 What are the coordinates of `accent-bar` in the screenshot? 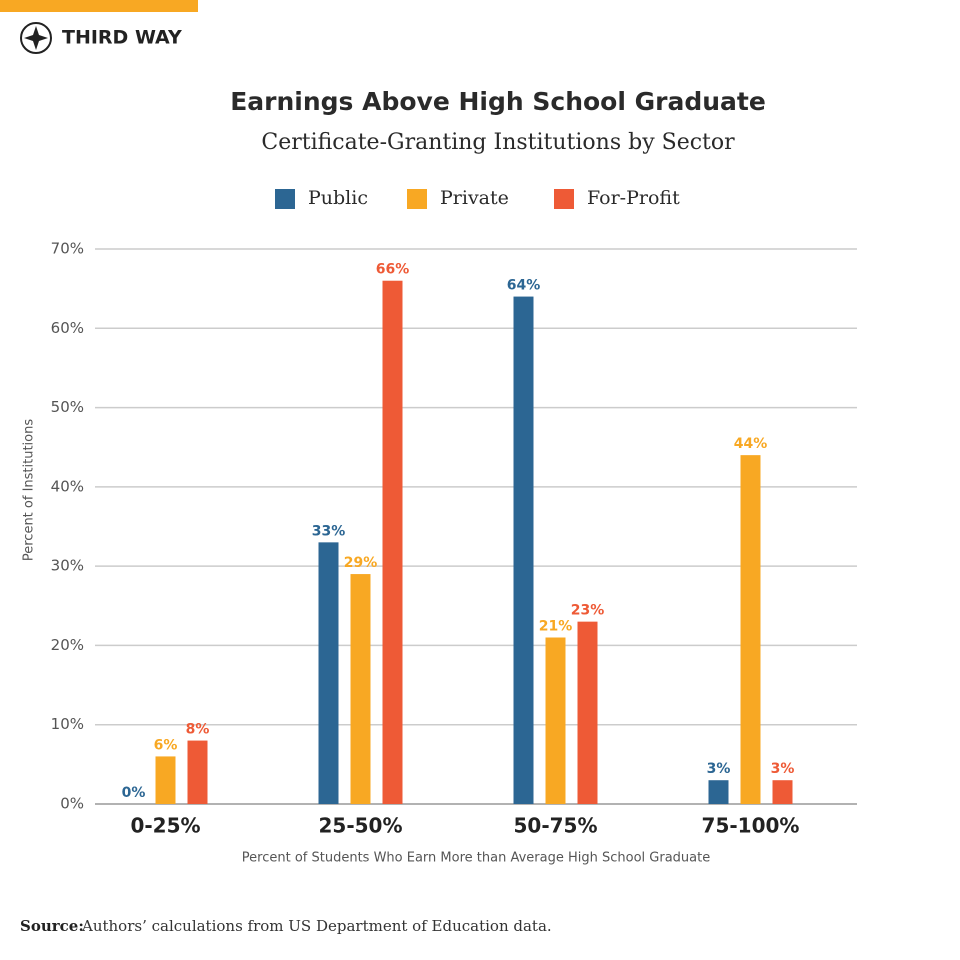 It's located at (99, 6).